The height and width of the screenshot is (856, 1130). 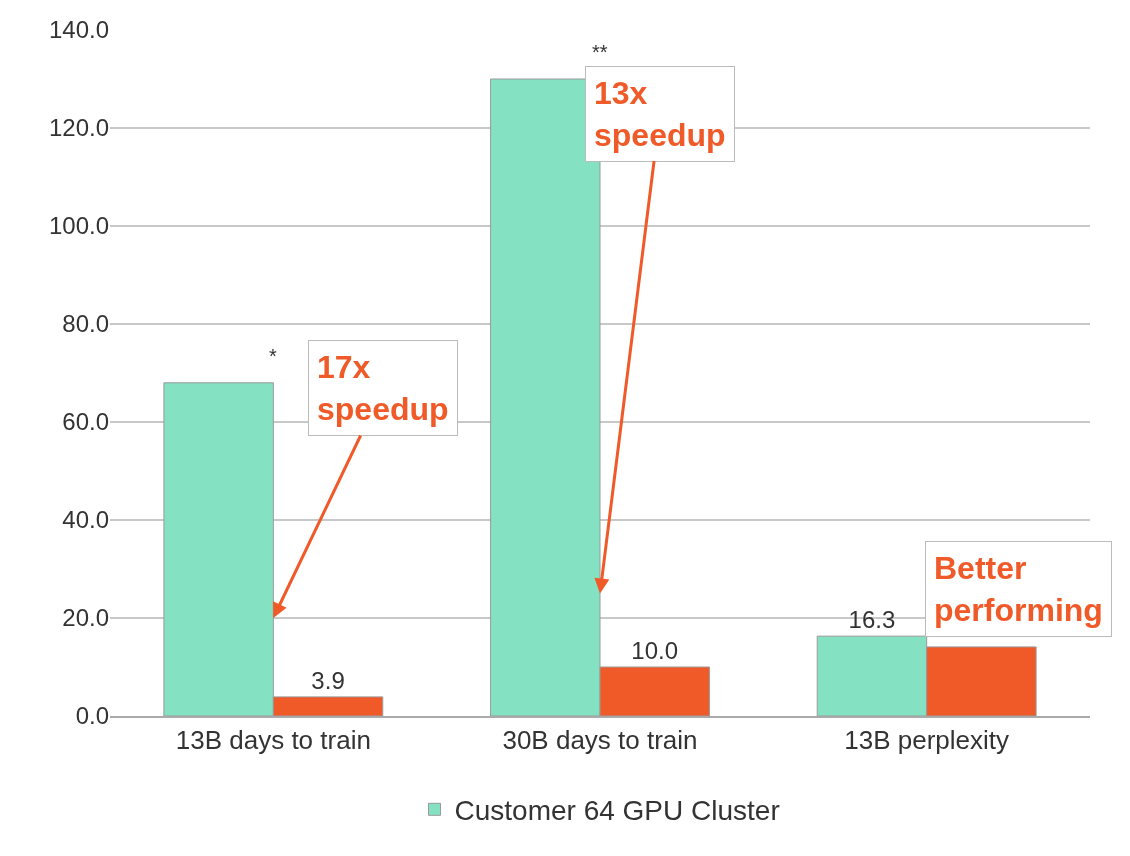 I want to click on data-label: 16.3, so click(x=872, y=620).